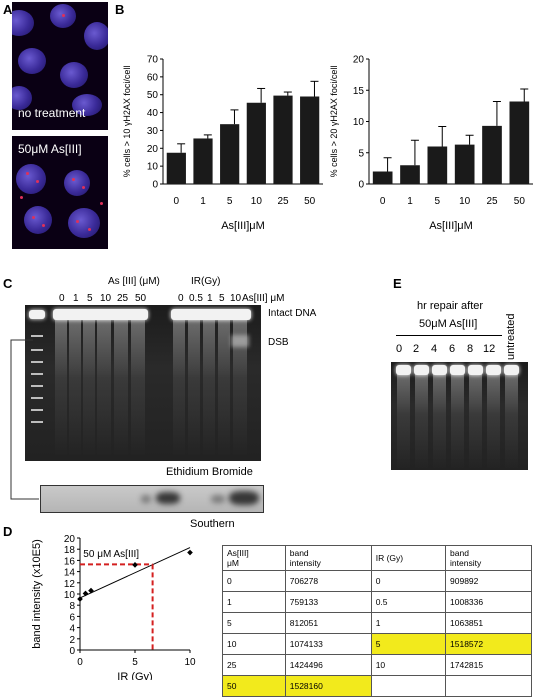 The image size is (536, 697). Describe the element at coordinates (334, 122) in the screenshot. I see `y-axis-label: % cells > 20 γH2AX foci/cell` at that location.